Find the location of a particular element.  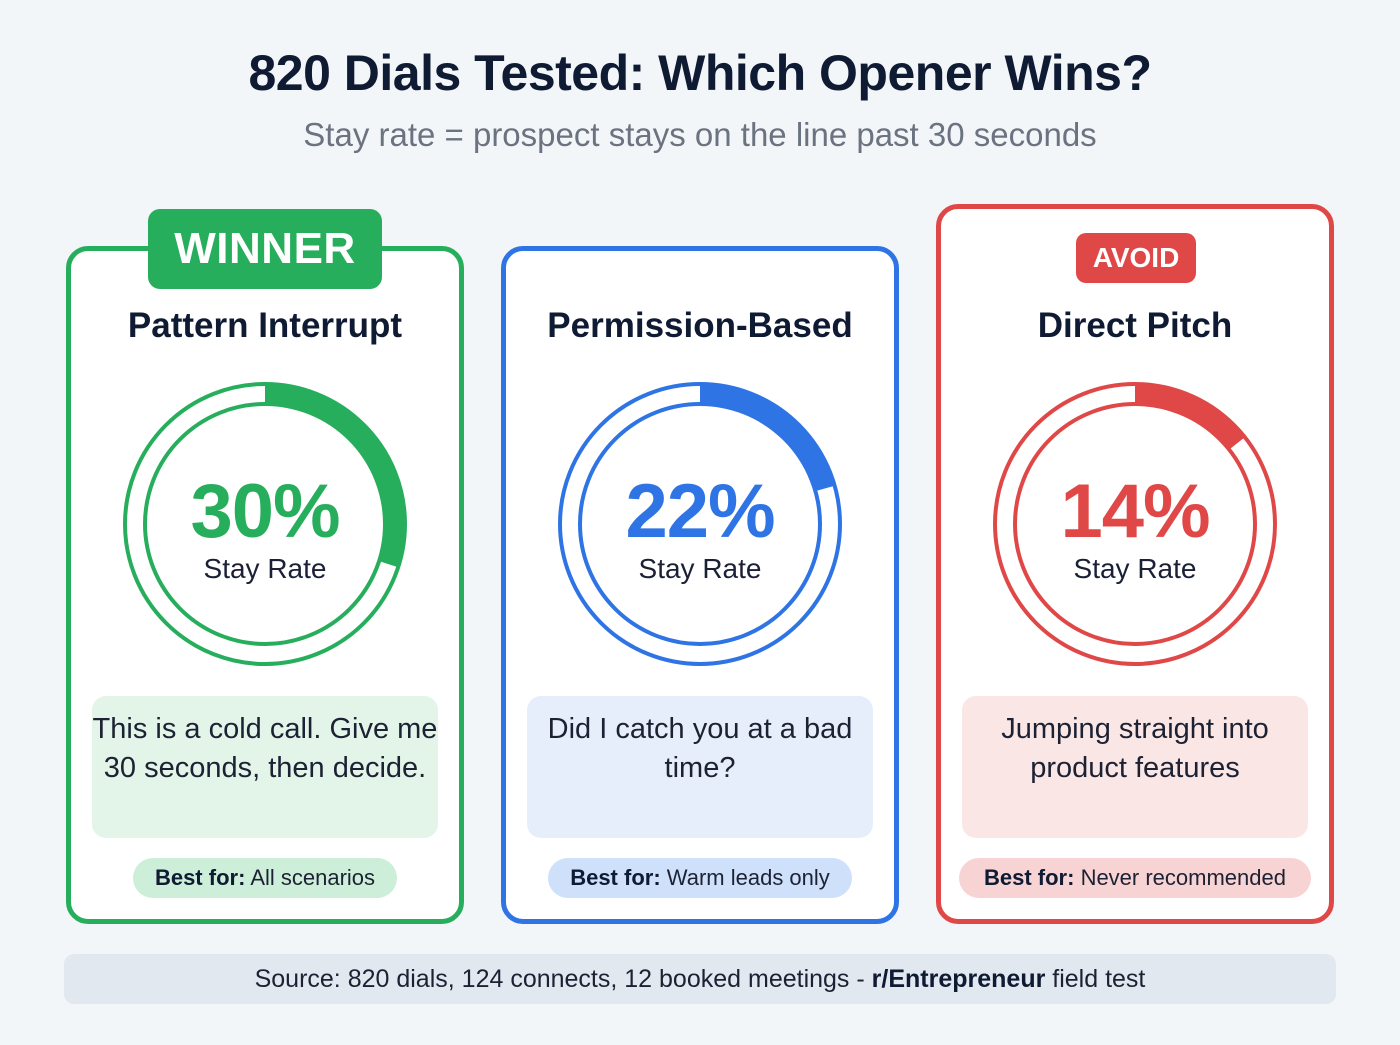

opener-quote: Did I catch you at a bad time? is located at coordinates (700, 767).